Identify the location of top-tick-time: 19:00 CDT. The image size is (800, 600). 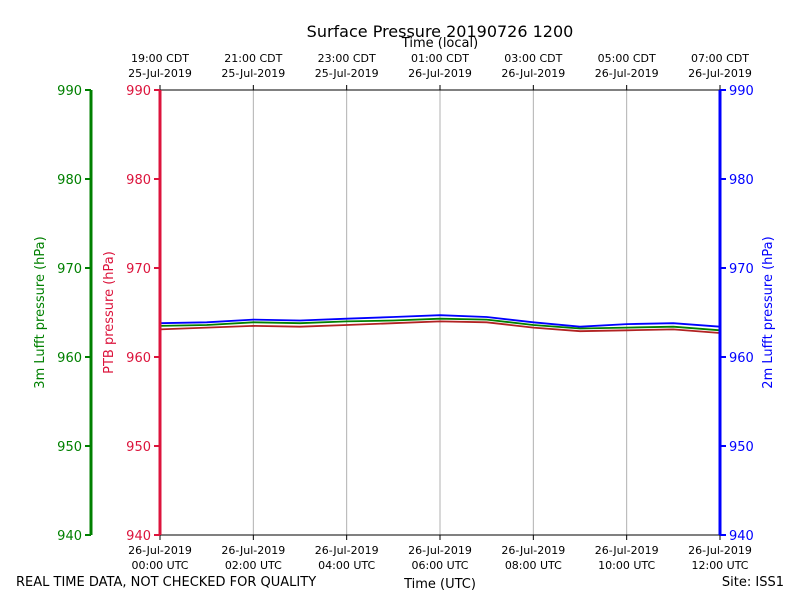
(160, 58).